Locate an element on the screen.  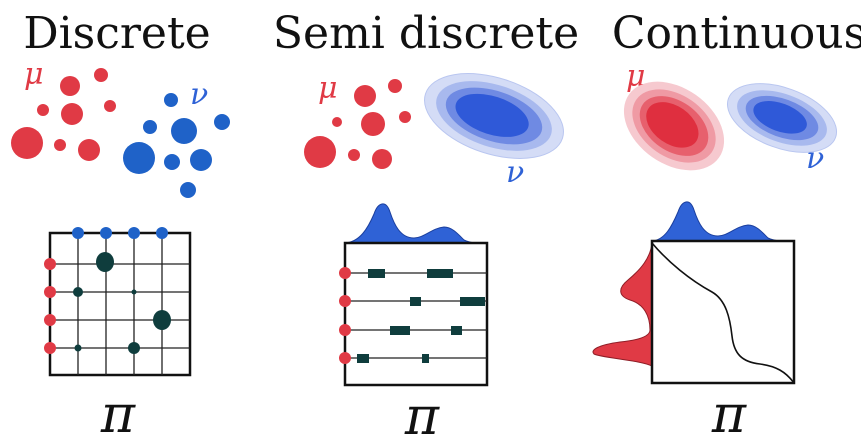
continuous-nu-density is located at coordinates (782, 118).